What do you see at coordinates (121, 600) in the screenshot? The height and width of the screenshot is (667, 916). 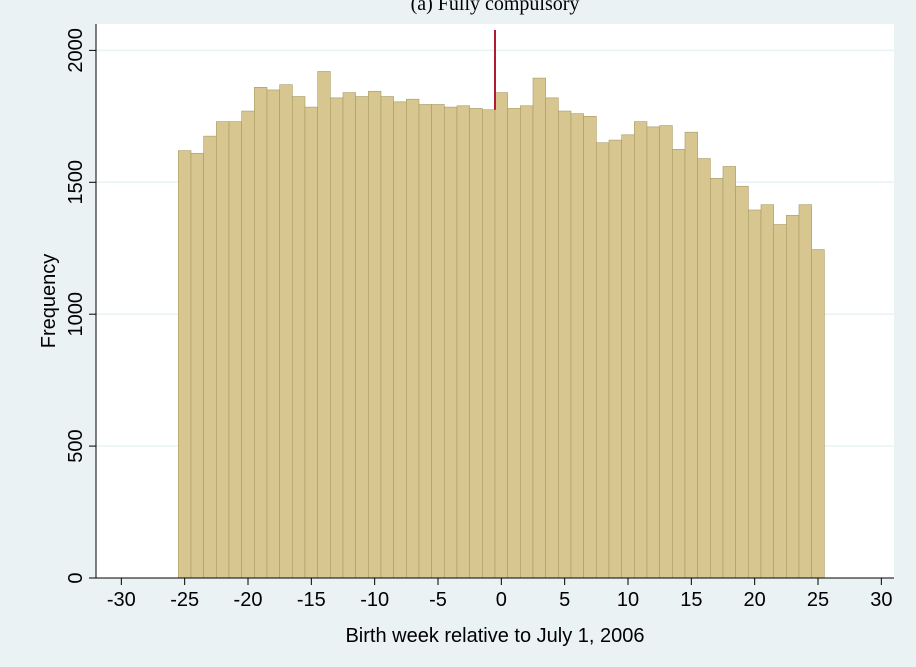 I see `x-tick-label: -30` at bounding box center [121, 600].